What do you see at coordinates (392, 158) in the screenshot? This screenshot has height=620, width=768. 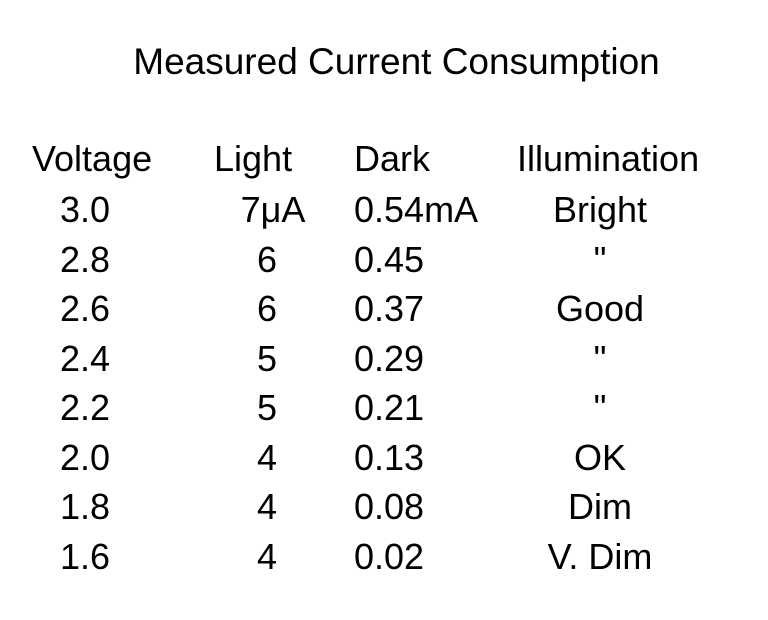 I see `header-dark: Dark` at bounding box center [392, 158].